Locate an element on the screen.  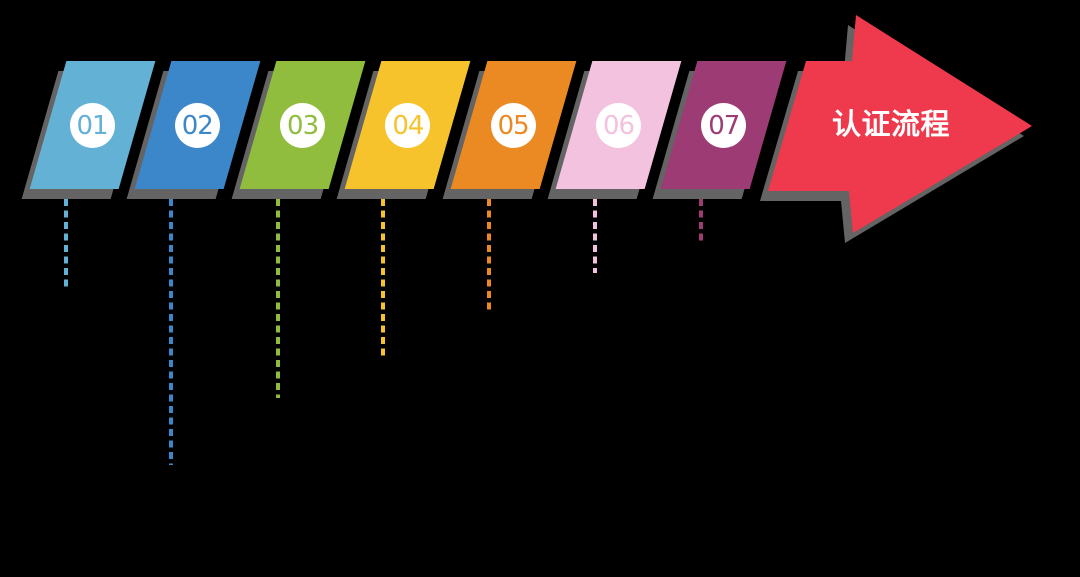
step-7-number: 07 is located at coordinates (724, 125).